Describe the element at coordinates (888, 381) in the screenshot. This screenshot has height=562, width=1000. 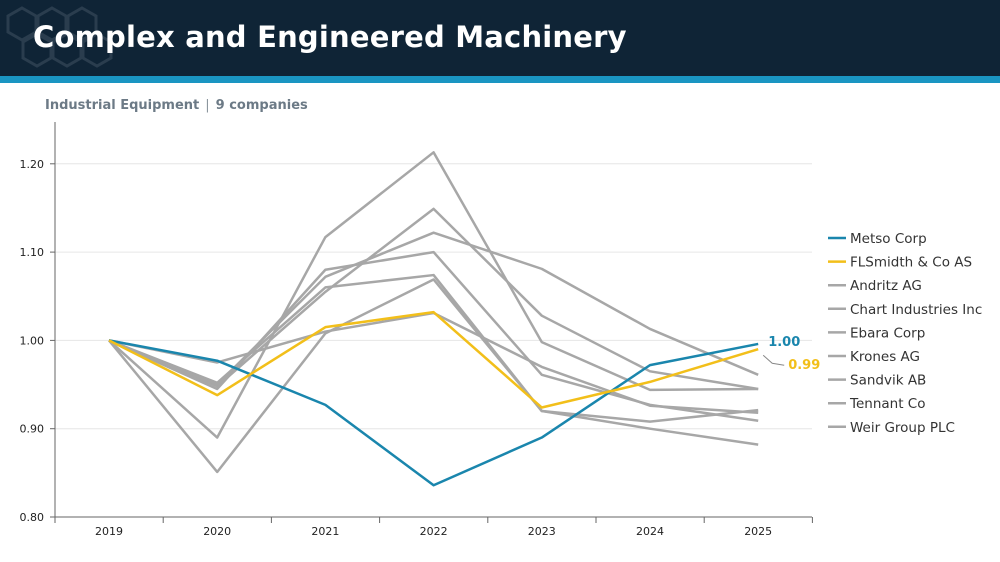
I see `legend-label: Sandvik AB` at that location.